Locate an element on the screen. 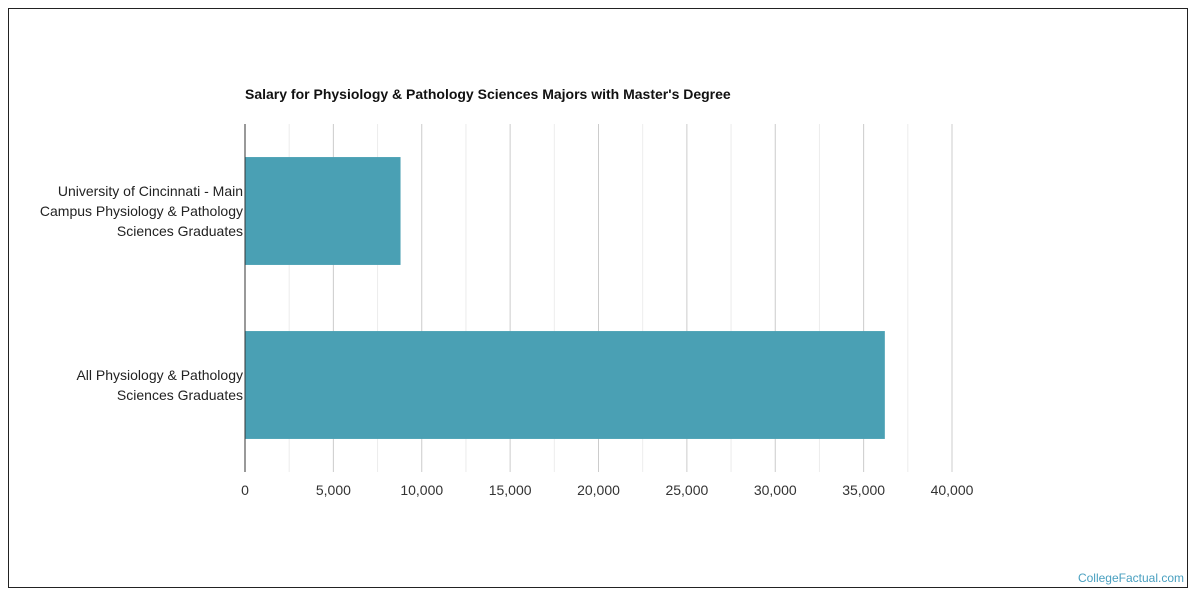  category-label-line: All Physiology & Pathology is located at coordinates (159, 375).